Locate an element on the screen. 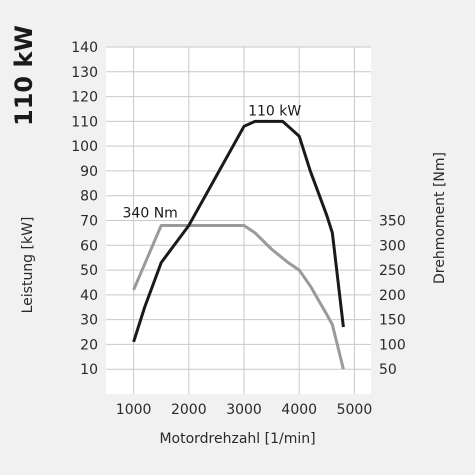  y-right-tick-label: 200 is located at coordinates (392, 296).